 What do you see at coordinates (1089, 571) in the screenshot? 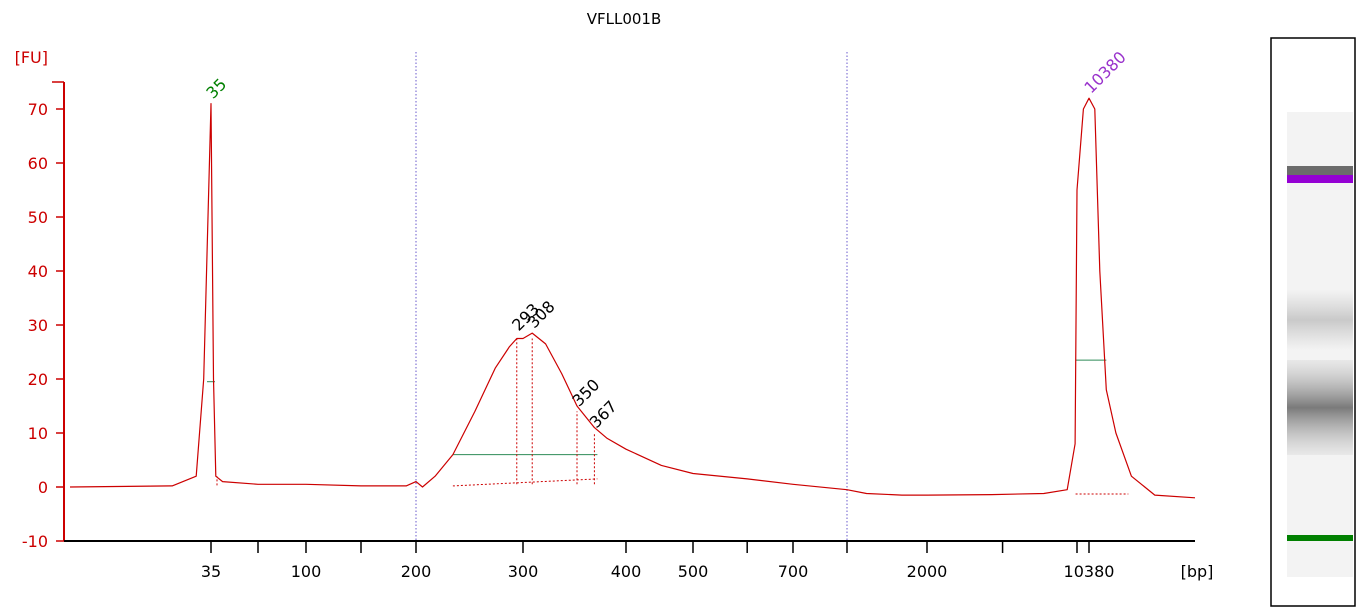
I see `x-tick-label: 10380` at bounding box center [1089, 571].